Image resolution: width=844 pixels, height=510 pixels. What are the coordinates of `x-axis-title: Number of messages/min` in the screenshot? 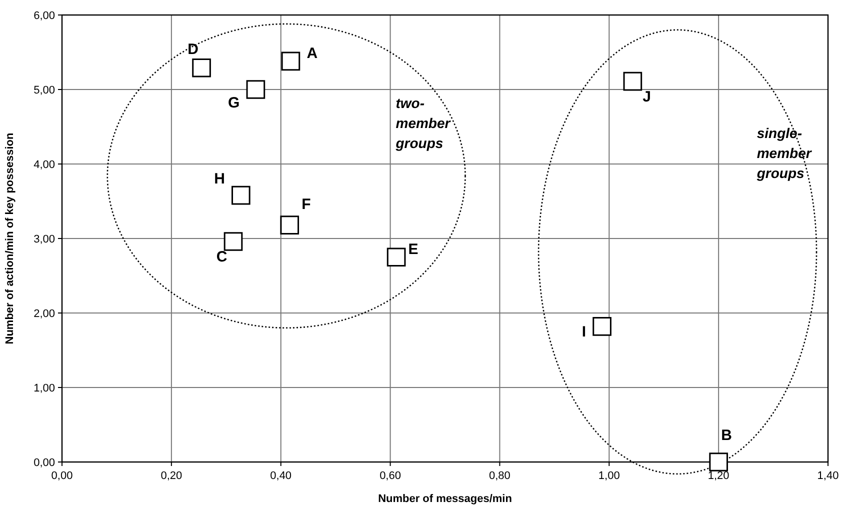 It's located at (445, 499).